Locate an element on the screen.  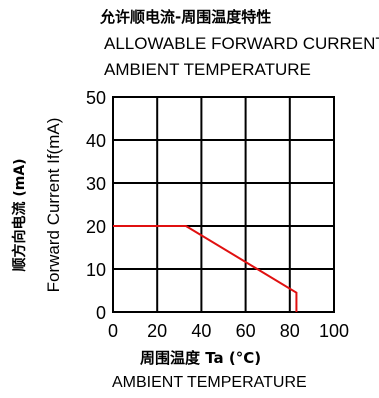
y-tick-label: 10 is located at coordinates (96, 270).